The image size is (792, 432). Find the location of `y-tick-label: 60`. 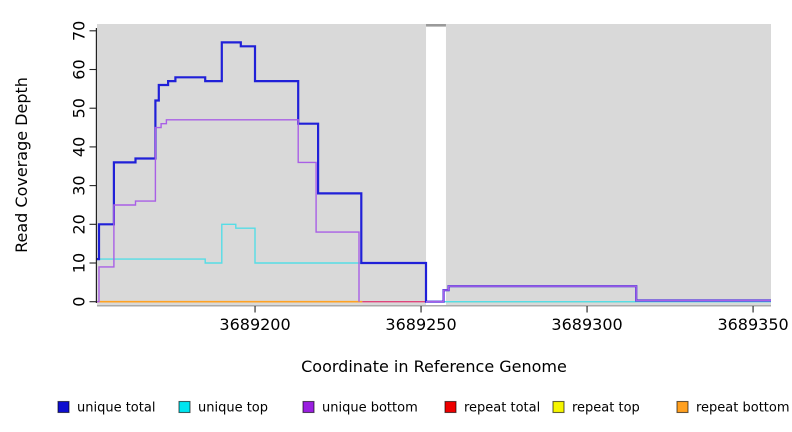

y-tick-label: 60 is located at coordinates (79, 69).